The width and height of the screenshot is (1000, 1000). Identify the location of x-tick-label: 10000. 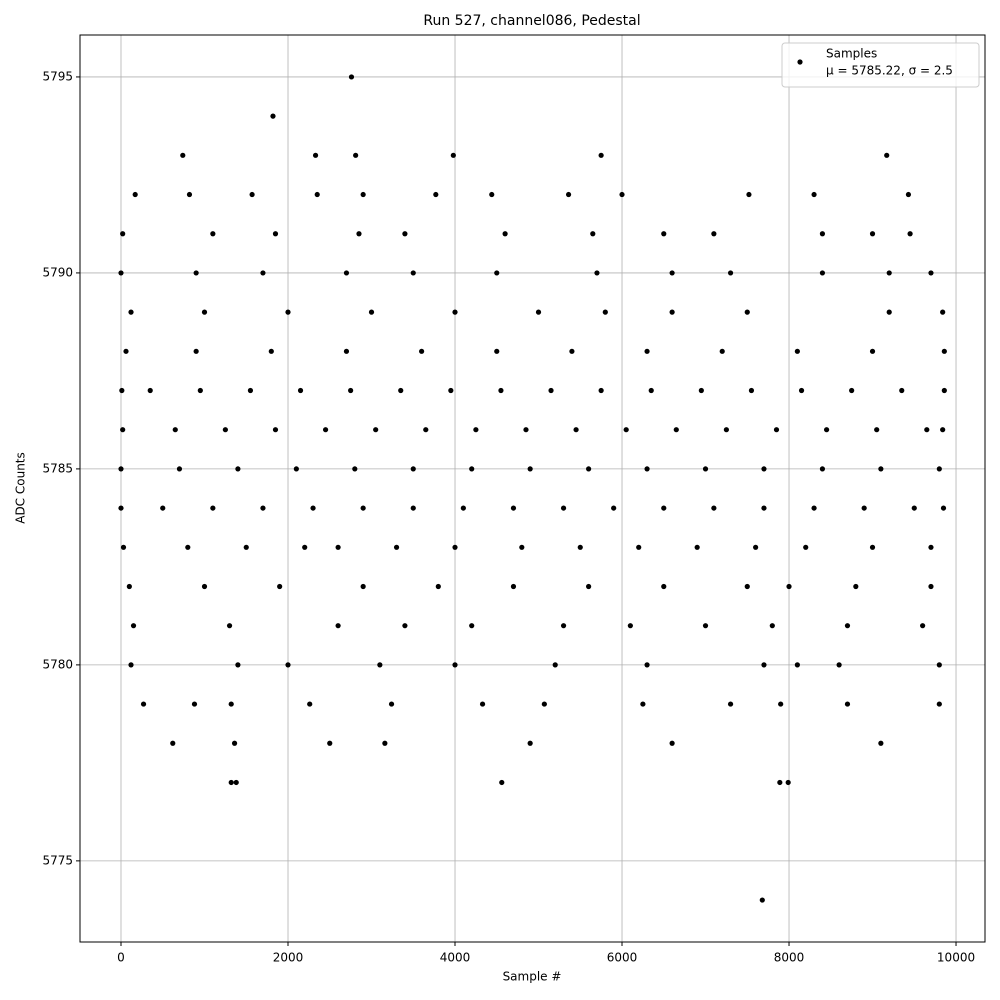
(956, 958).